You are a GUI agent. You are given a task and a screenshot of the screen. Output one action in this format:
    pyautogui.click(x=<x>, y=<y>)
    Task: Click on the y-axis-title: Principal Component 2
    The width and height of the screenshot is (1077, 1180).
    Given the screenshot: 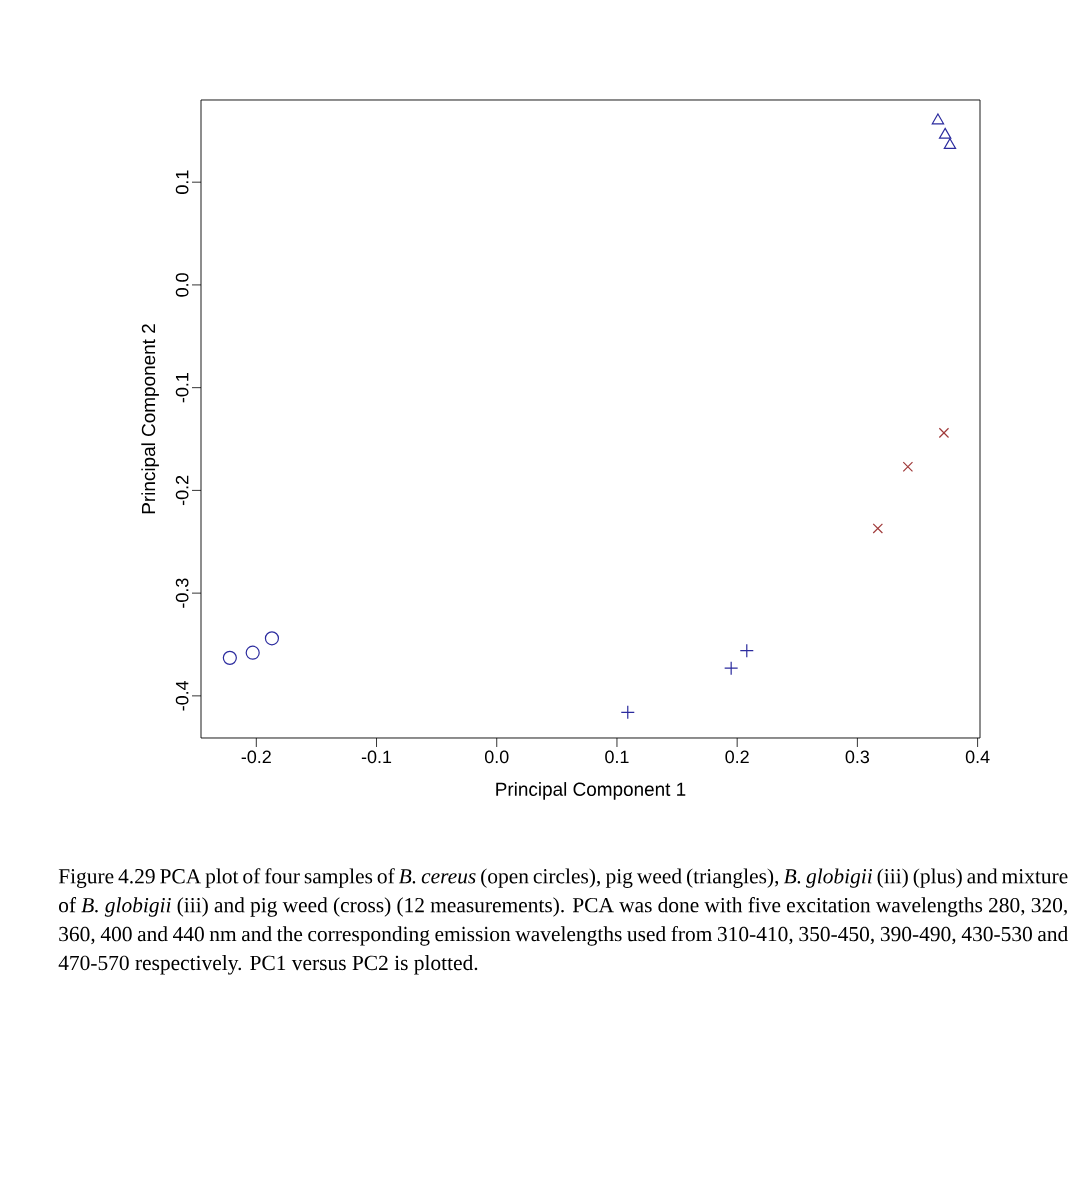 What is the action you would take?
    pyautogui.click(x=150, y=419)
    